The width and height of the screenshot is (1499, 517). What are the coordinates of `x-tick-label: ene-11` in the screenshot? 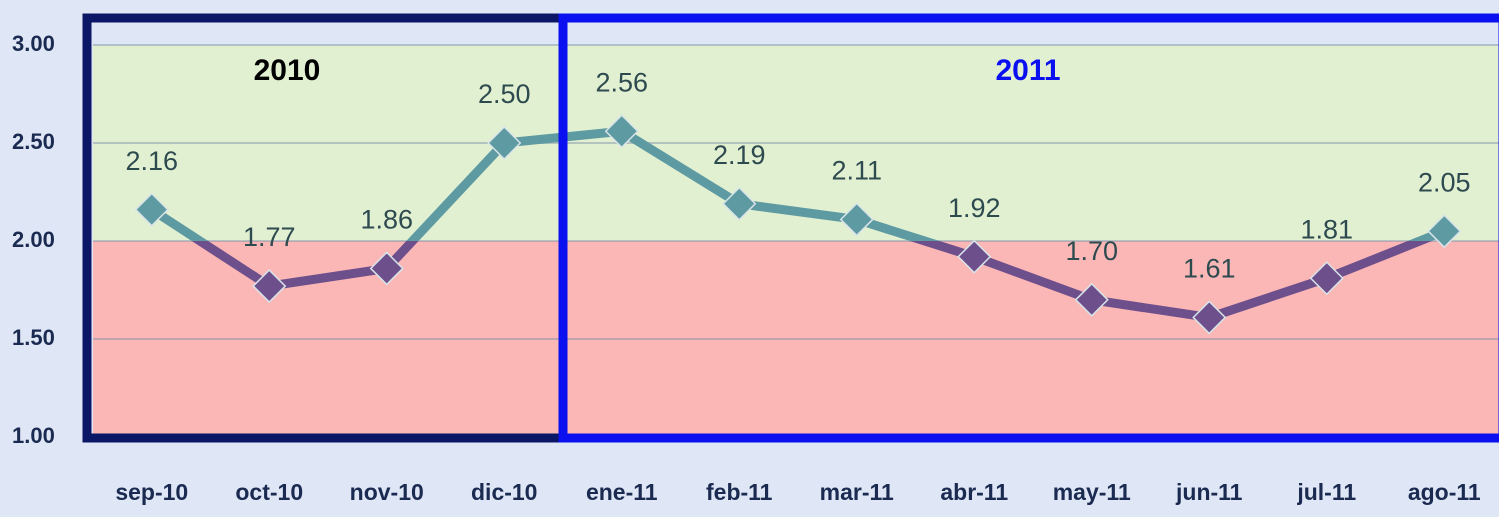 It's located at (622, 492).